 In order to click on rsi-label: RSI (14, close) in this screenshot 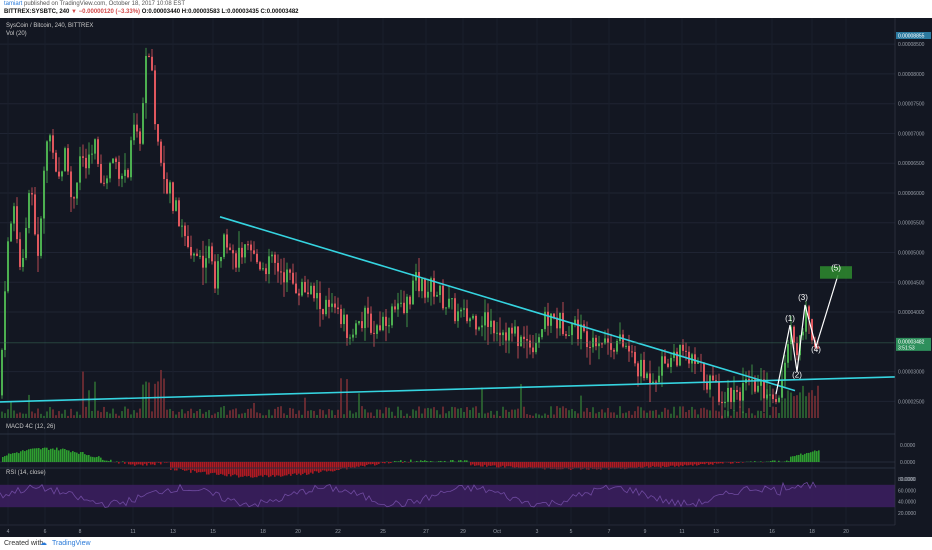, I will do `click(26, 473)`.